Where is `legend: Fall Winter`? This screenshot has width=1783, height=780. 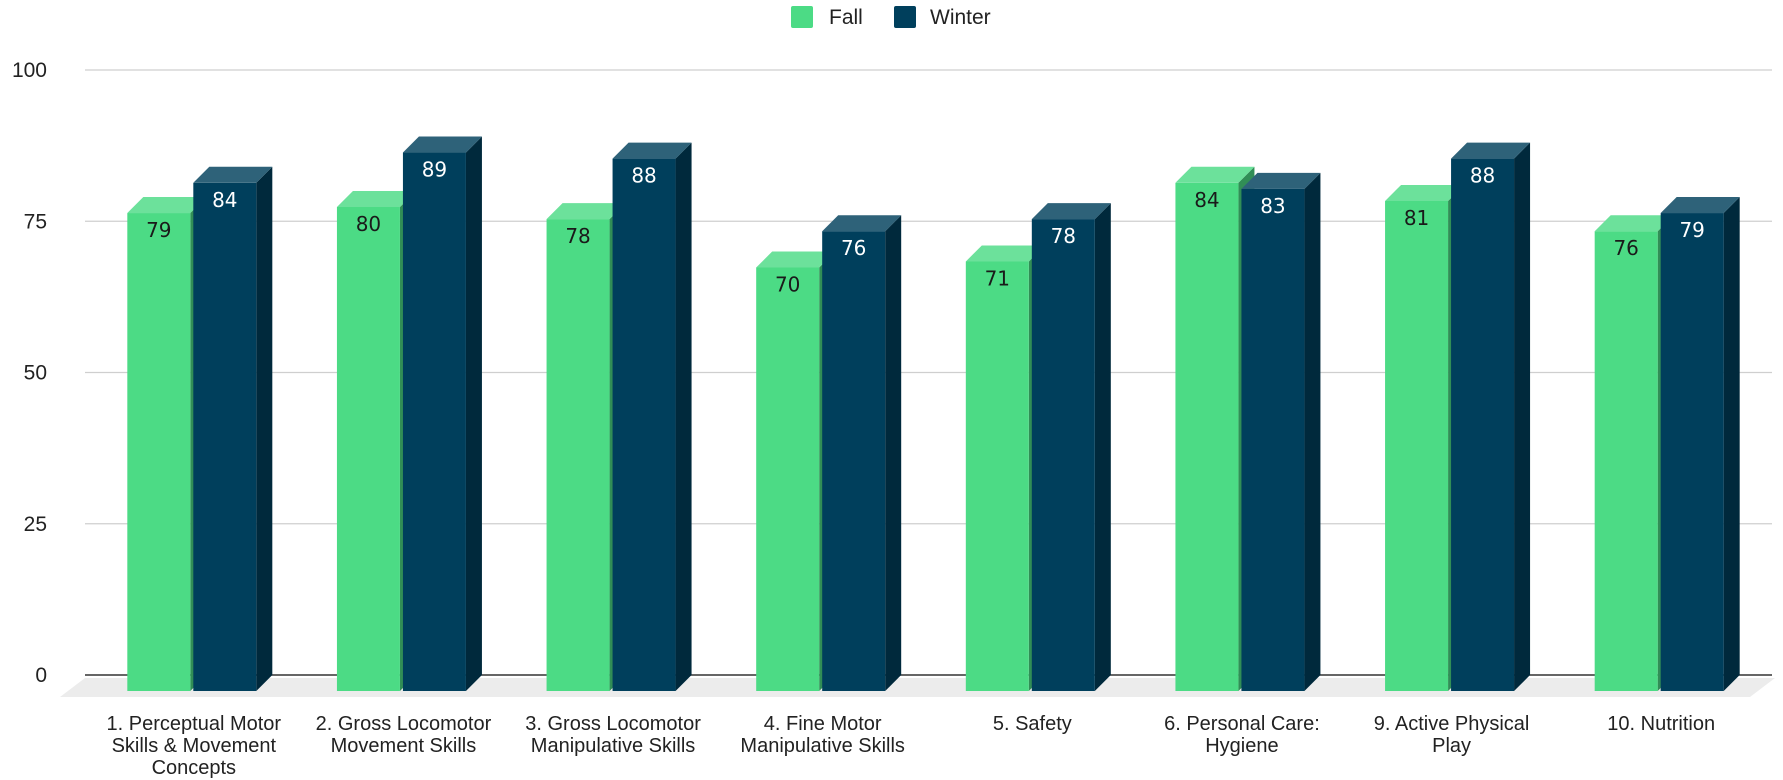 legend: Fall Winter is located at coordinates (891, 17).